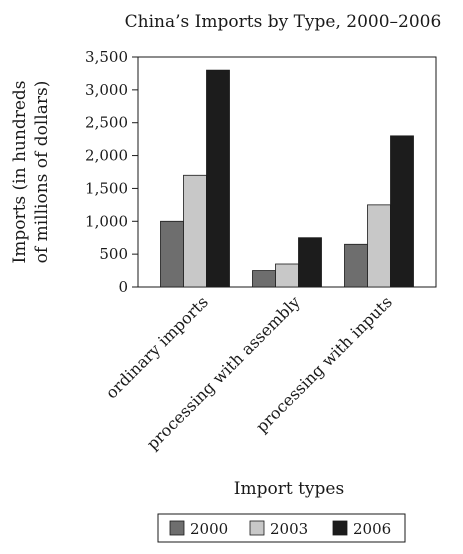 Image resolution: width=463 pixels, height=554 pixels. I want to click on legend-swatch-2003, so click(257, 528).